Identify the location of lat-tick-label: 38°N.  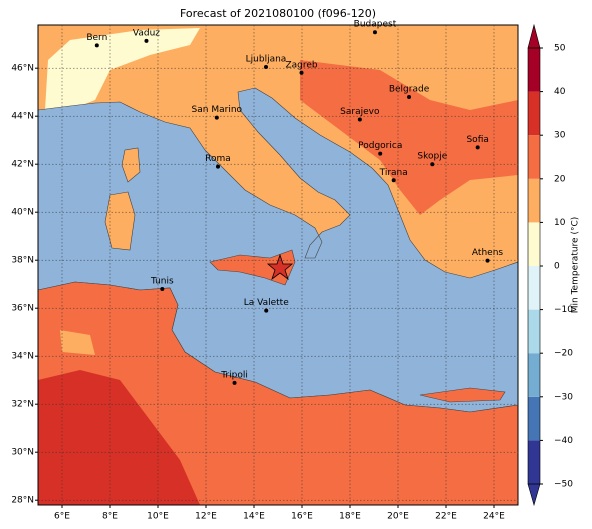
(22, 261).